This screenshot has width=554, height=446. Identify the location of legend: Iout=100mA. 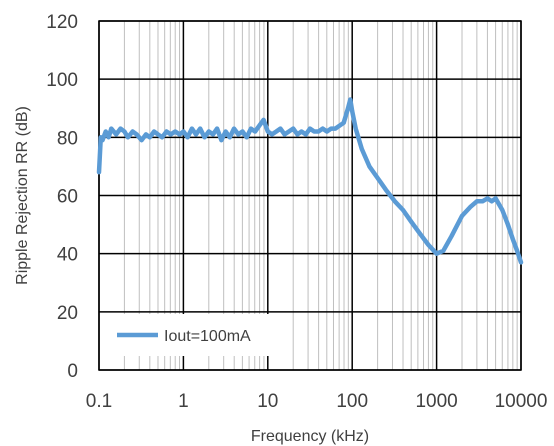
(198, 335).